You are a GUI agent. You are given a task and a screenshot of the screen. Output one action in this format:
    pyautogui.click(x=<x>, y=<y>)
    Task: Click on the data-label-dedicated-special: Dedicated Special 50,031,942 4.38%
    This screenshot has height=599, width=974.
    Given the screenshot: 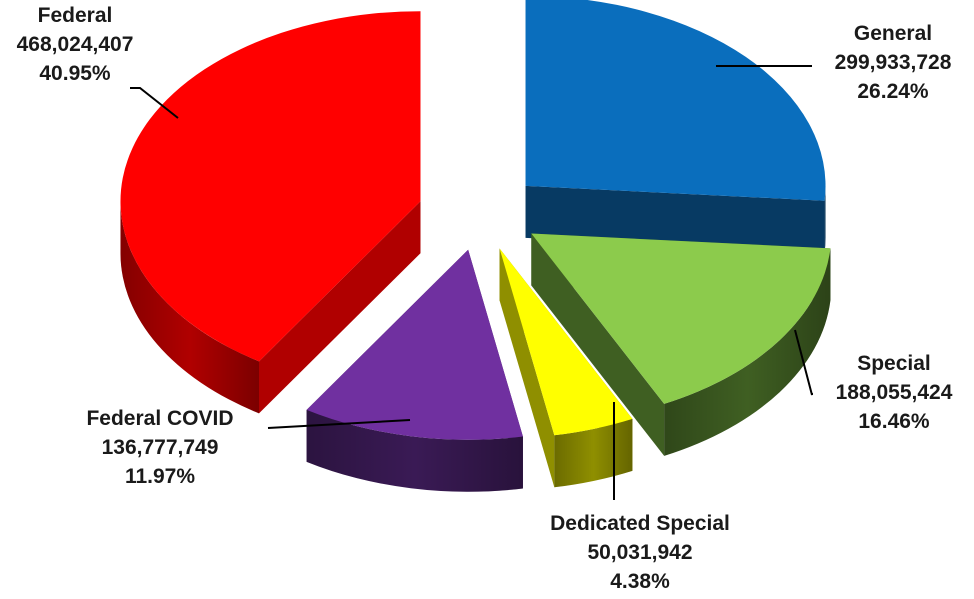 What is the action you would take?
    pyautogui.click(x=640, y=552)
    